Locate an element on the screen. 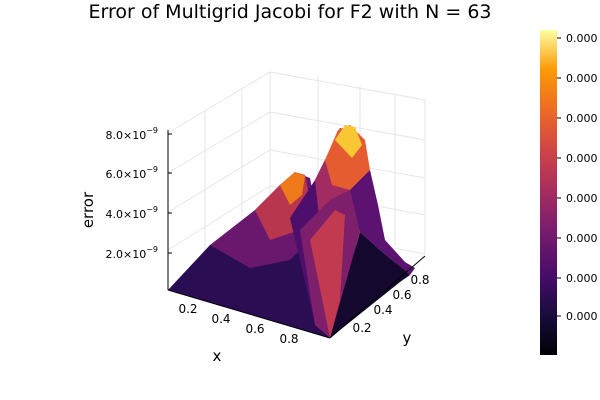  x-tick-label: 0.8 is located at coordinates (288, 339).